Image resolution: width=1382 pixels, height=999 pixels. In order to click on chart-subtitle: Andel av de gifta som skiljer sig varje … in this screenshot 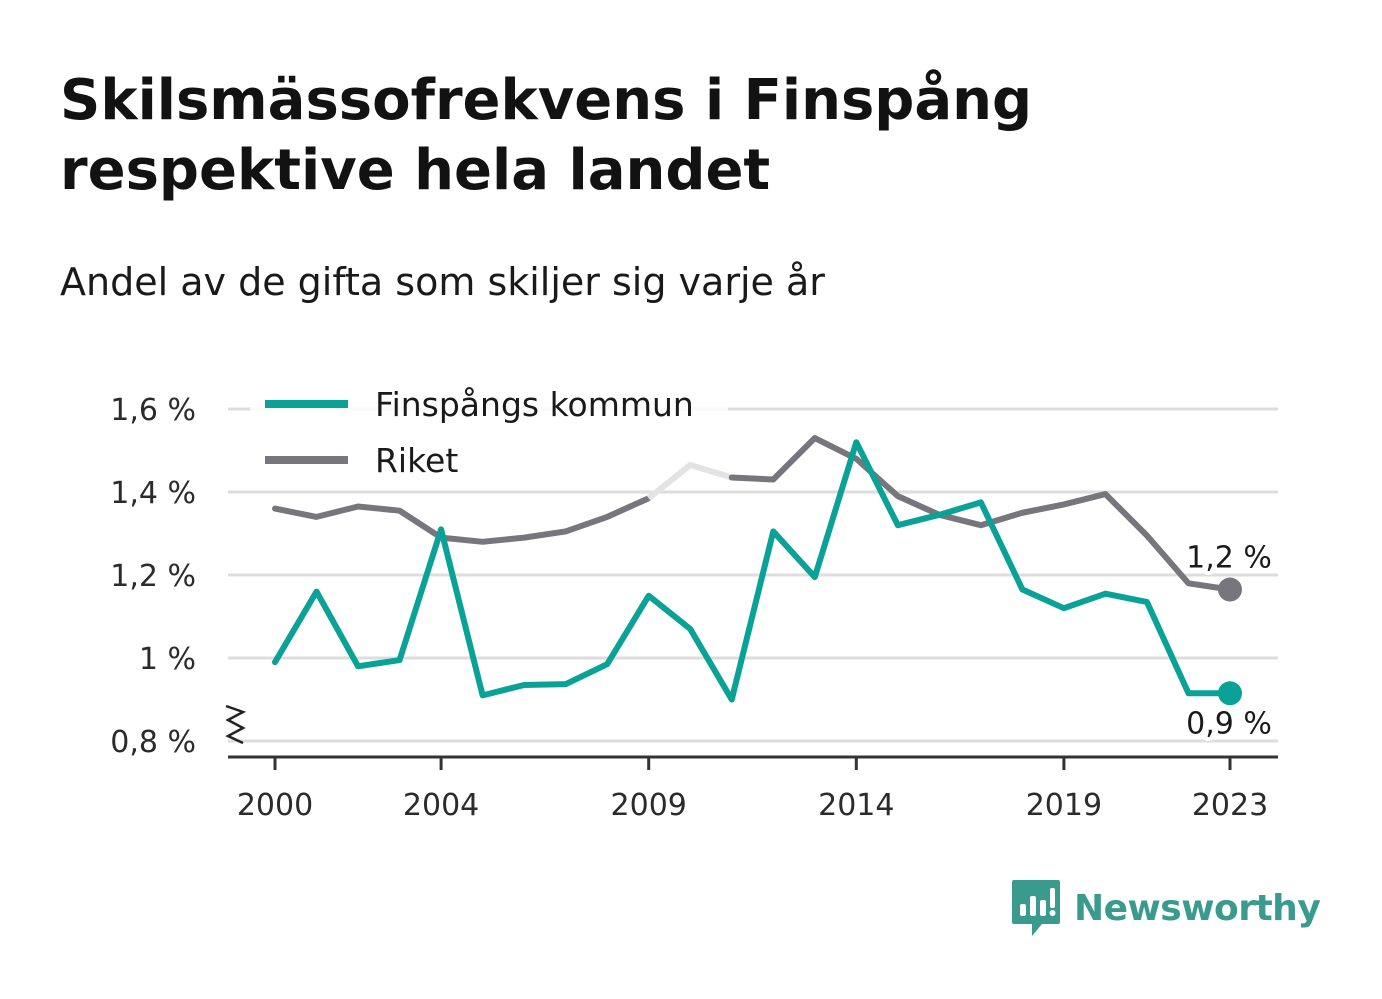, I will do `click(442, 282)`.